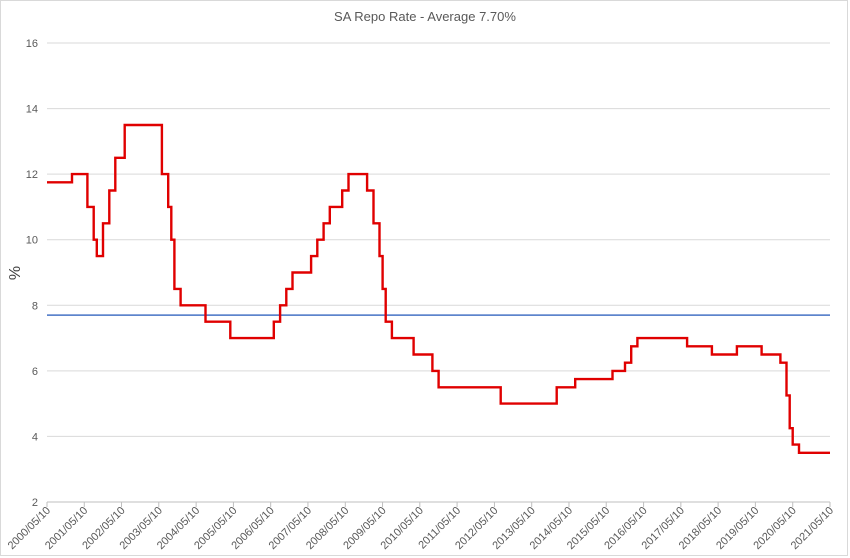  I want to click on y-tick-label: 10, so click(32, 241).